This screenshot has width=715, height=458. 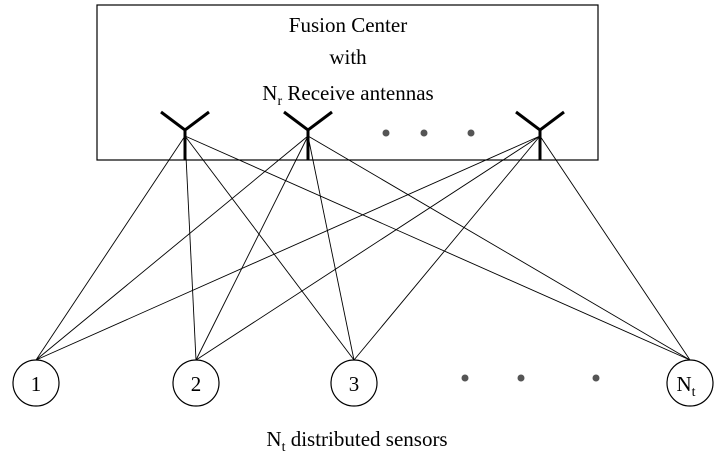 I want to click on caption: Nt distributed sensors, so click(x=356, y=441).